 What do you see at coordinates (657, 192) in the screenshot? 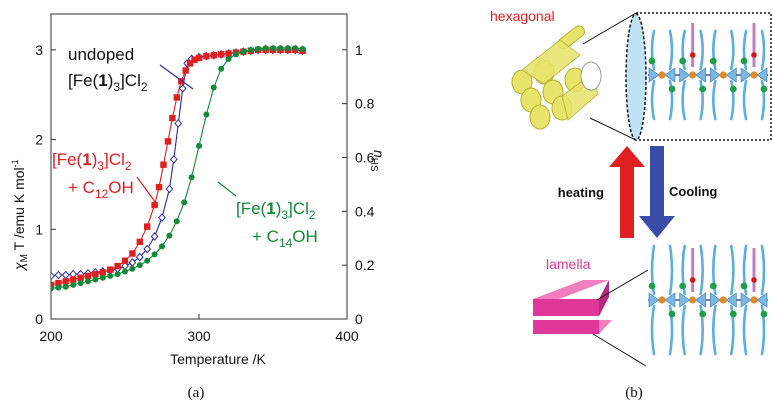
I see `cooling-arrow` at bounding box center [657, 192].